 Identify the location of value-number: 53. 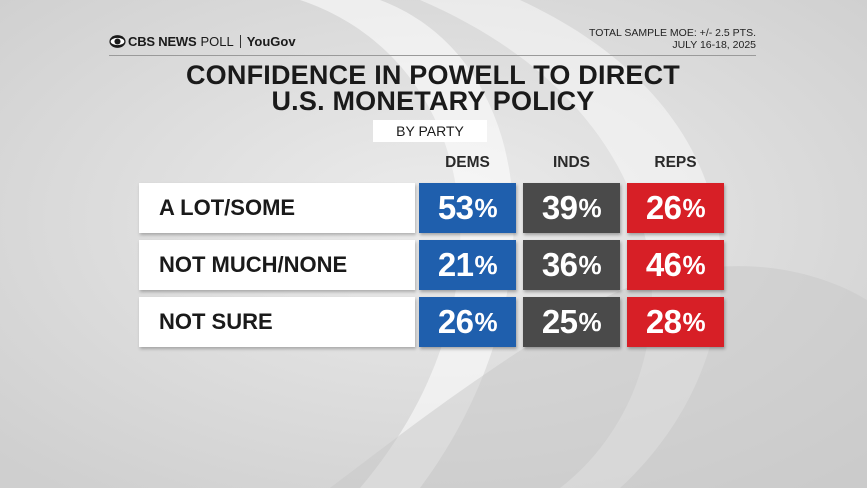
(455, 207).